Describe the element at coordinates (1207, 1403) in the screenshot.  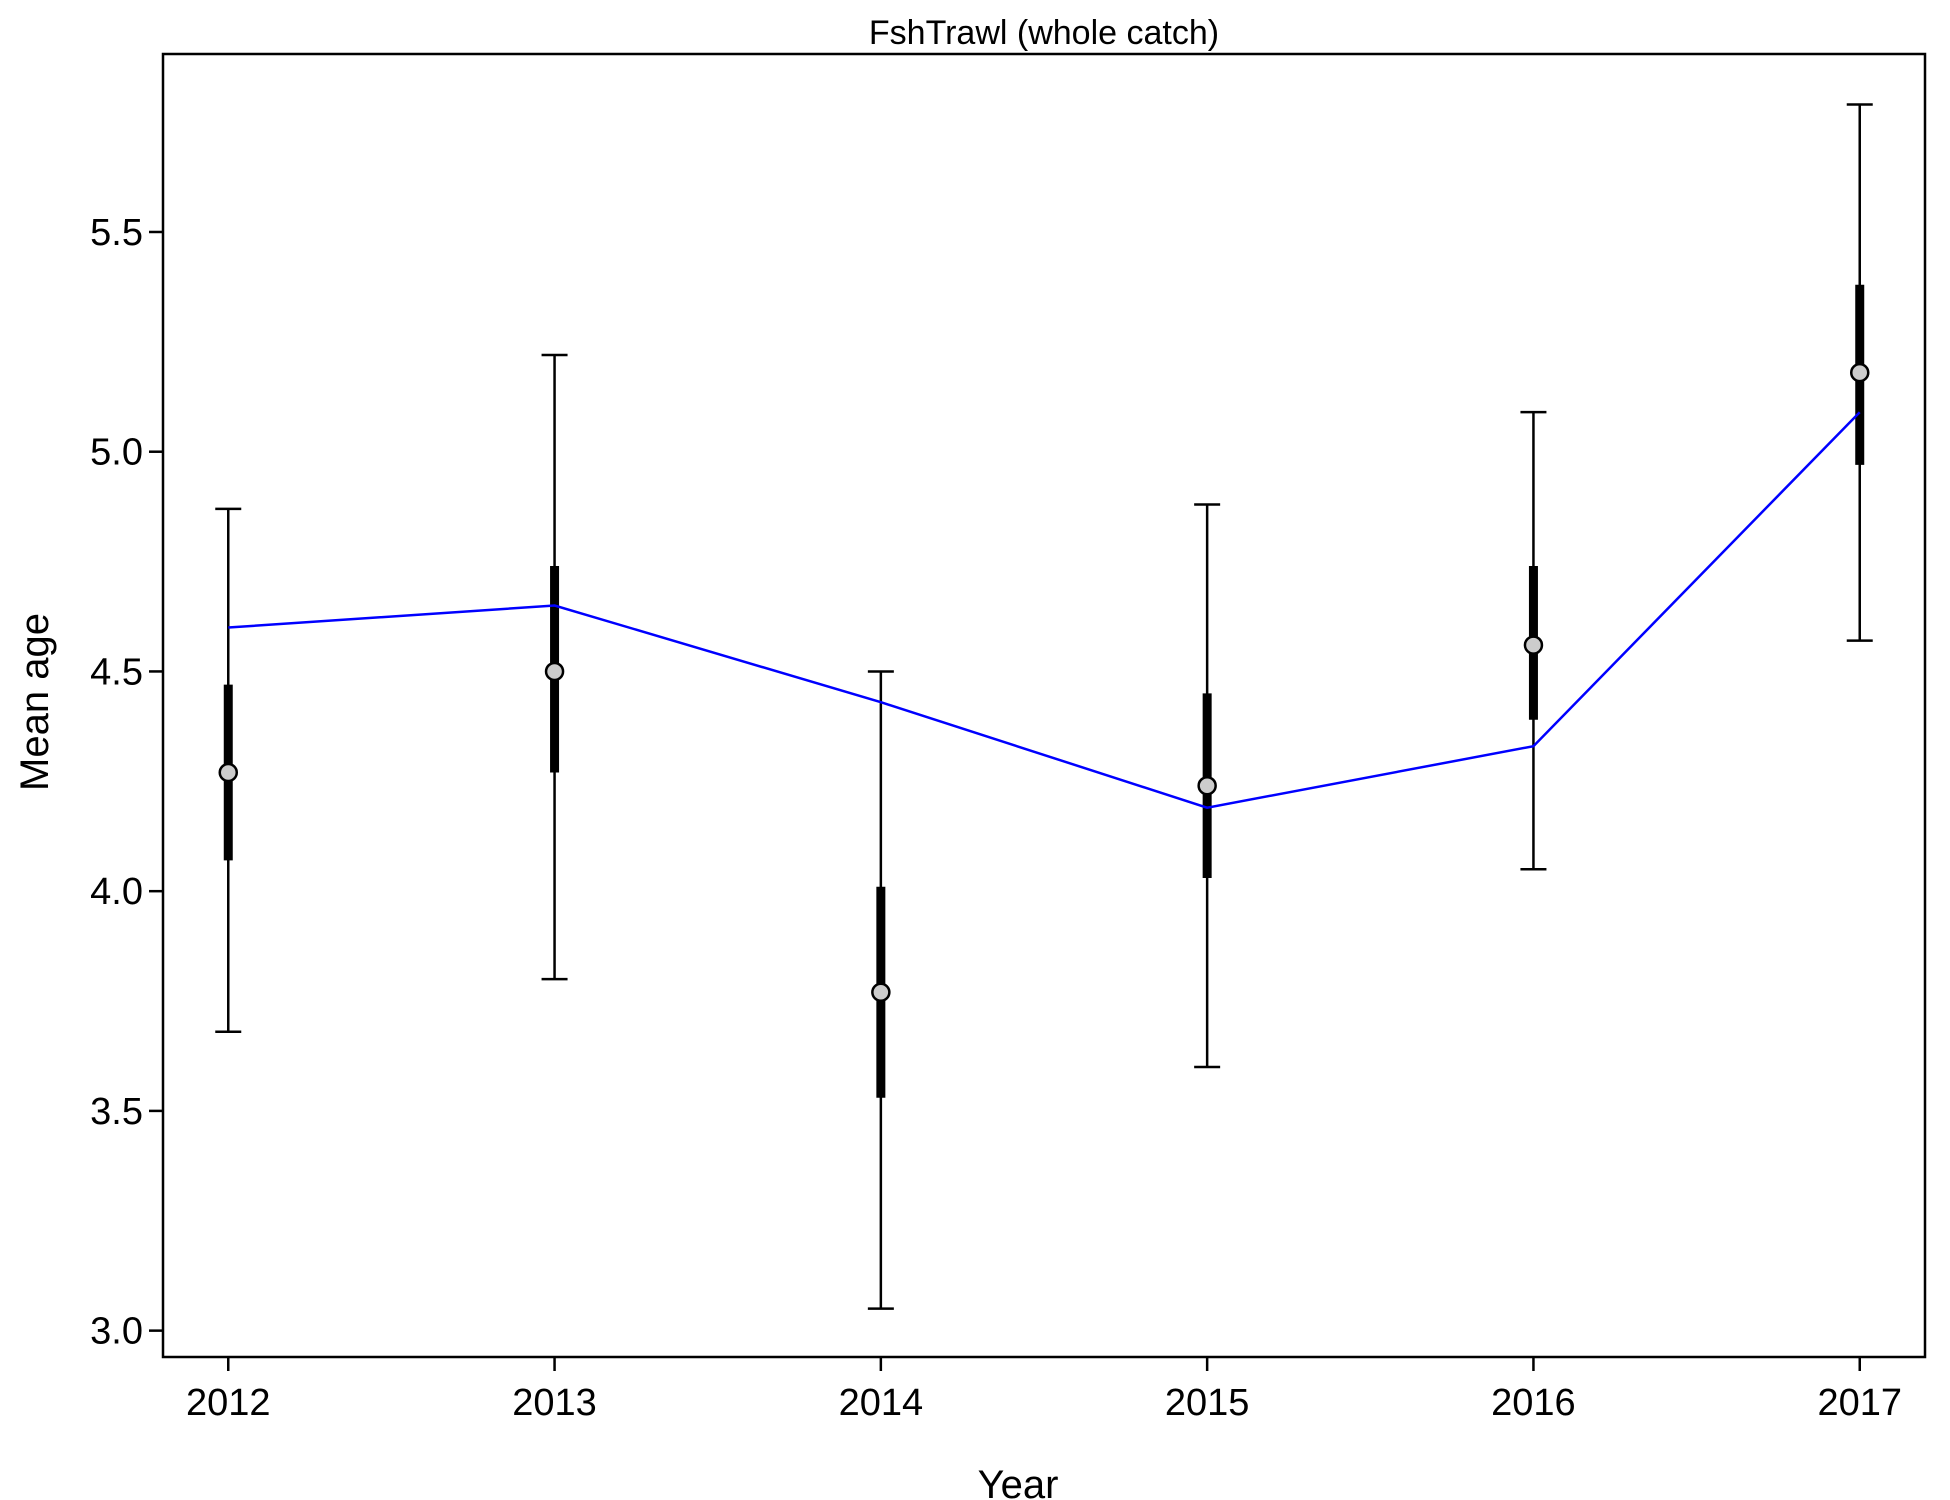
I see `x-tick-label: 2015` at that location.